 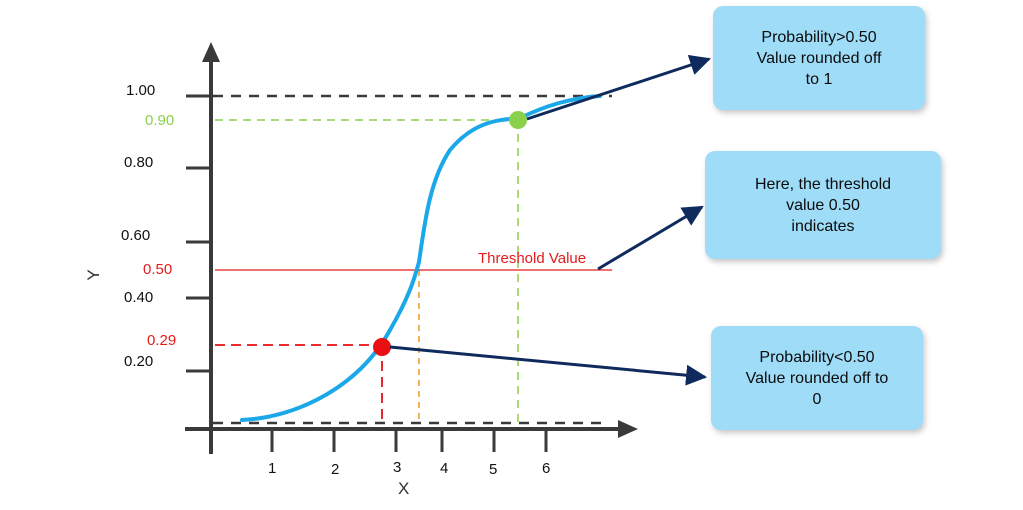 What do you see at coordinates (335, 469) in the screenshot?
I see `x-tick-label: 2` at bounding box center [335, 469].